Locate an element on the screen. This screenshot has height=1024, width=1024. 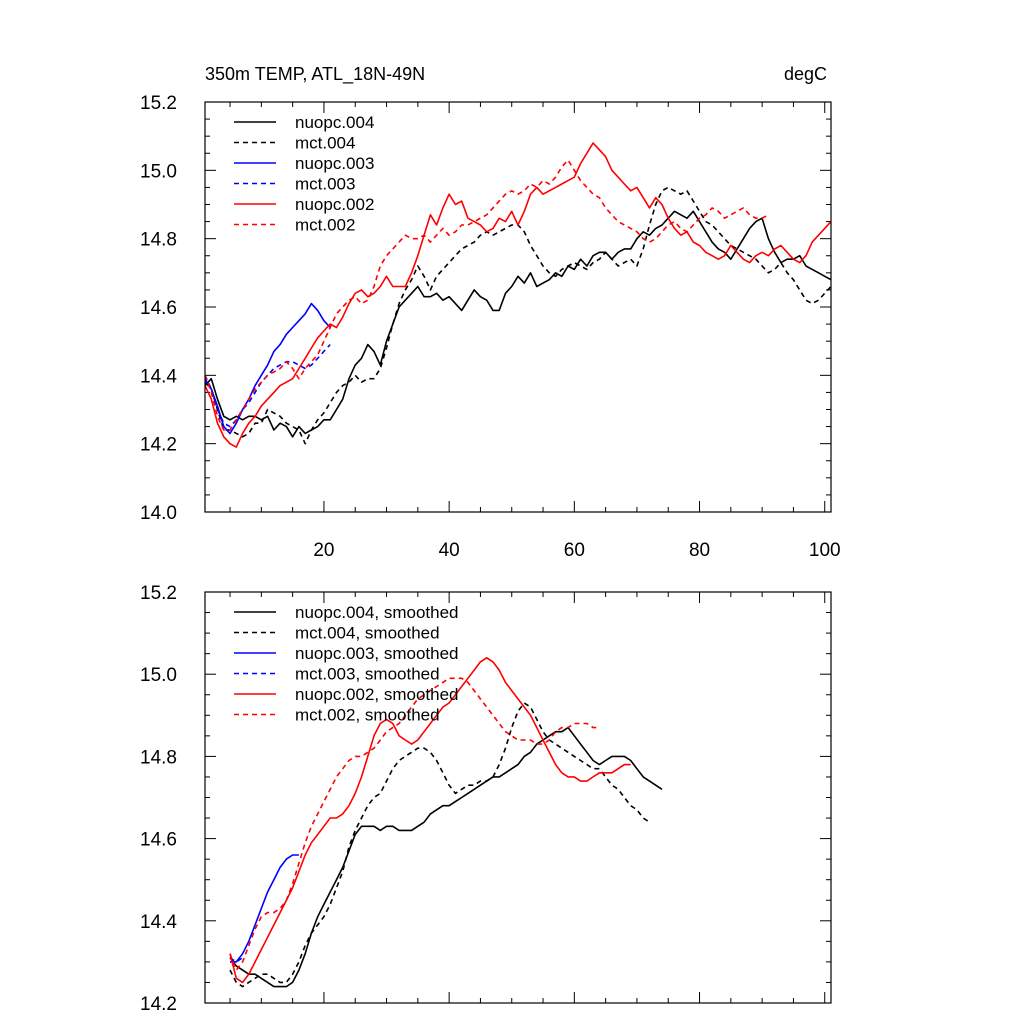
chart-title: 350m TEMP, ATL_18N-49N is located at coordinates (315, 74).